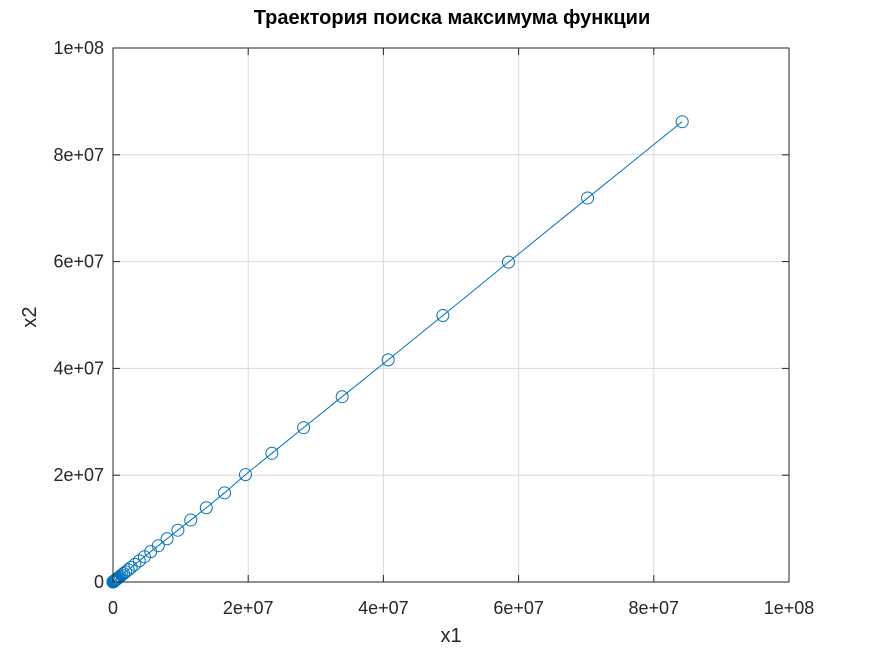  What do you see at coordinates (654, 608) in the screenshot?
I see `x-tick-label: 8e+07` at bounding box center [654, 608].